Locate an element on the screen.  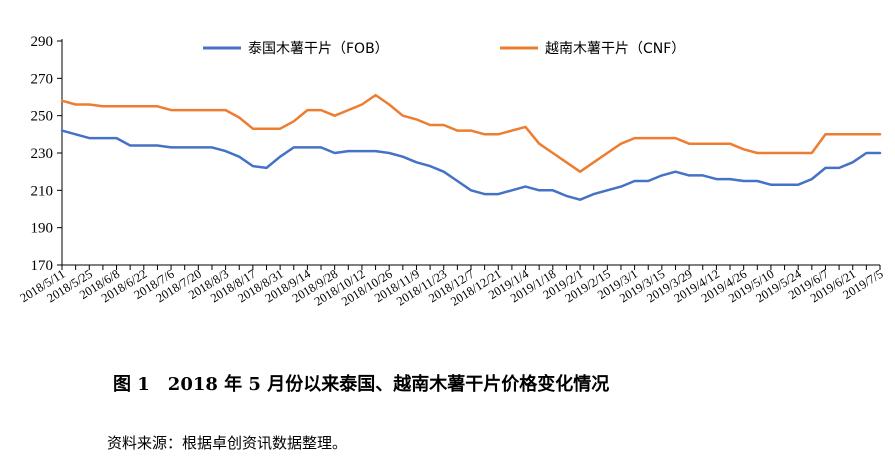
source-note: 资料来源：根据卓创资讯数据整理。 is located at coordinates (227, 443).